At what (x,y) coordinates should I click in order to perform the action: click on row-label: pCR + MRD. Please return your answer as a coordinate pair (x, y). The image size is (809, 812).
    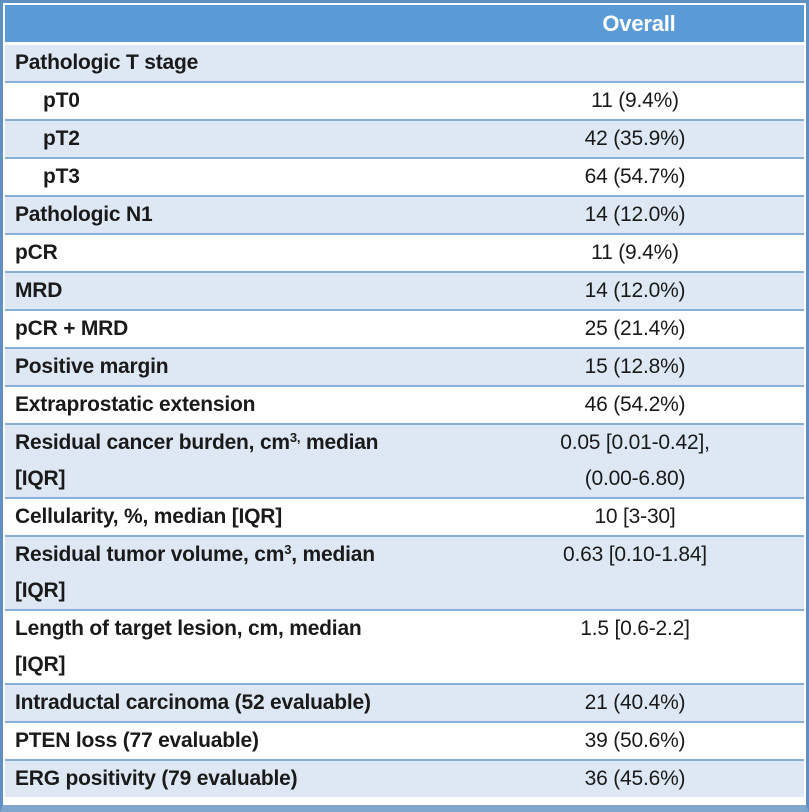
    Looking at the image, I should click on (72, 328).